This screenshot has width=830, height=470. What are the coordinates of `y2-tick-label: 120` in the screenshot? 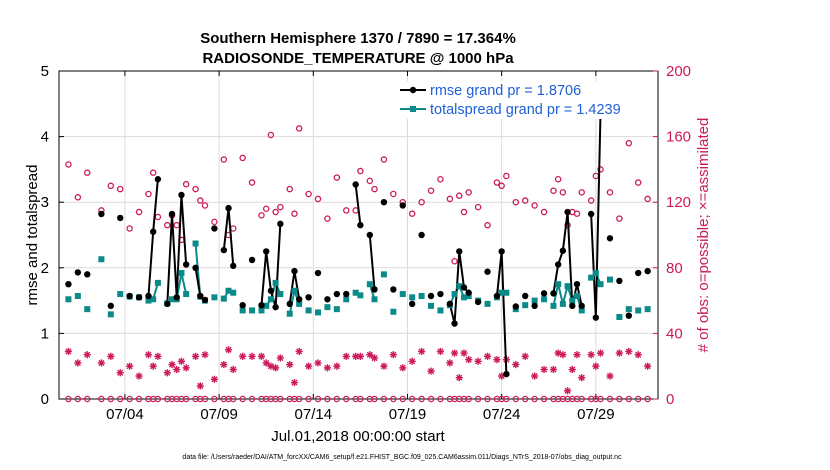 It's located at (678, 202).